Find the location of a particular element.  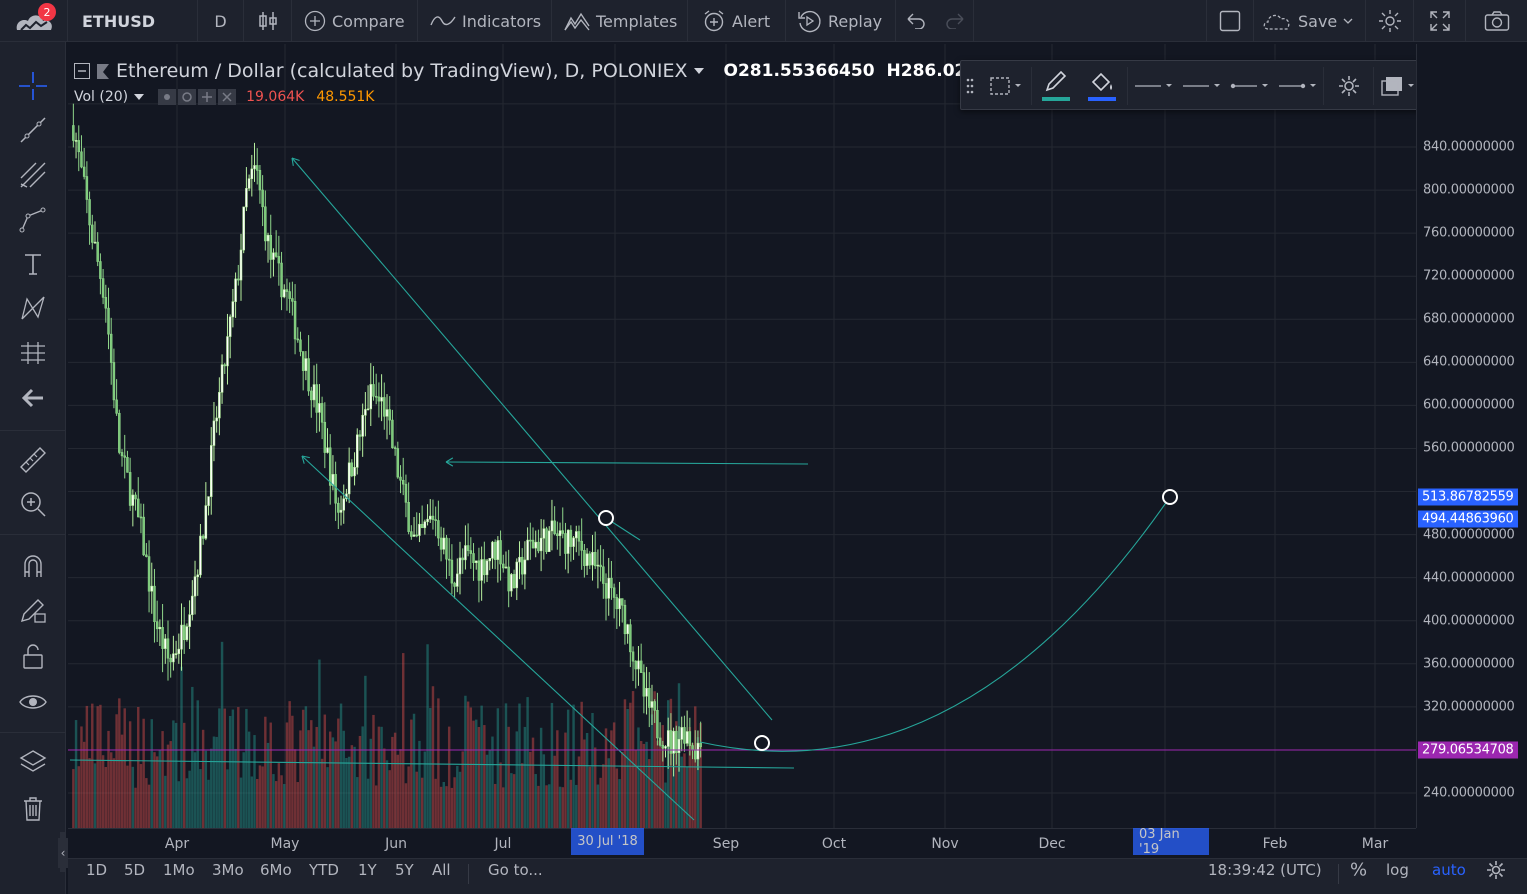

main-menu-button: 2 is located at coordinates (34, 21).